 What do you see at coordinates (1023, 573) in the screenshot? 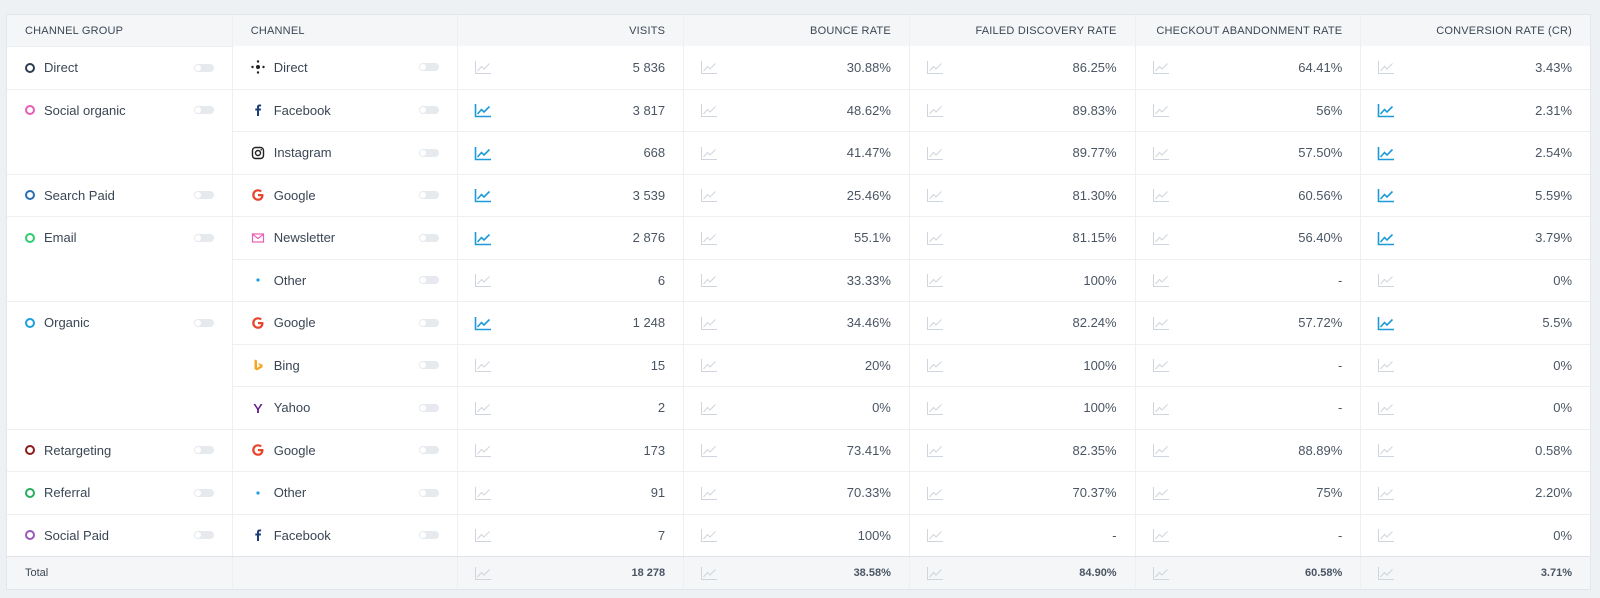
I see `total-failed-discovery-rate-cell: 84.90%` at bounding box center [1023, 573].